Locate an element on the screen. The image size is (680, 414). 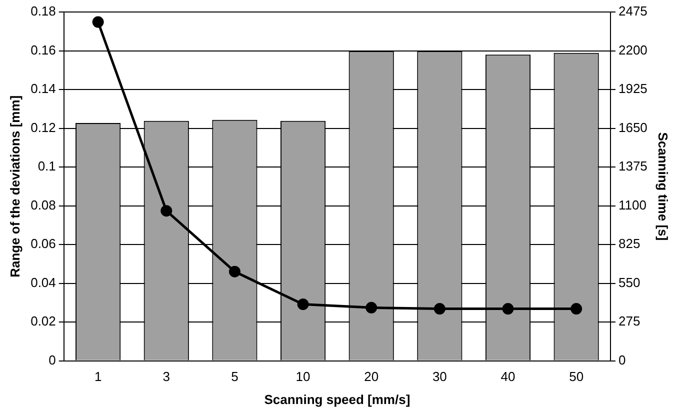
y-axis-title: Range of the deviations [mm] is located at coordinates (14, 186).